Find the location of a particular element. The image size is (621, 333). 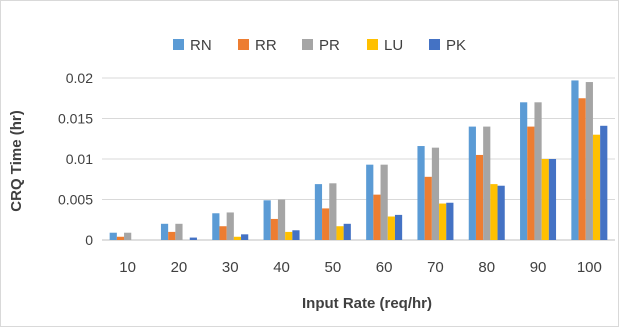

y-tick-label: 0.02 is located at coordinates (79, 78).